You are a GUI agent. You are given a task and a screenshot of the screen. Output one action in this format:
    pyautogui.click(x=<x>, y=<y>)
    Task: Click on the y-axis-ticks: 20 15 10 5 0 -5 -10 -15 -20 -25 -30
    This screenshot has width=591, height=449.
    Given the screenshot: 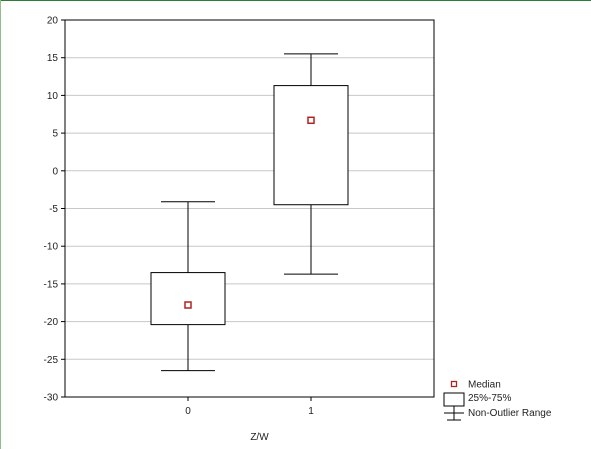 What is the action you would take?
    pyautogui.click(x=54, y=210)
    